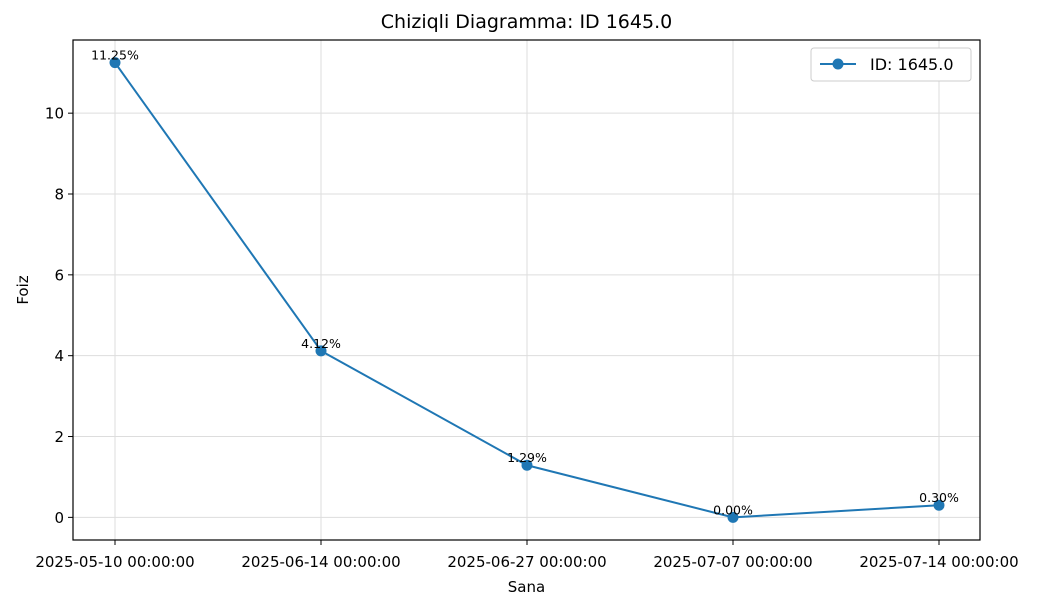 The height and width of the screenshot is (609, 1046). Describe the element at coordinates (733, 509) in the screenshot. I see `data-label: 0.00%` at that location.